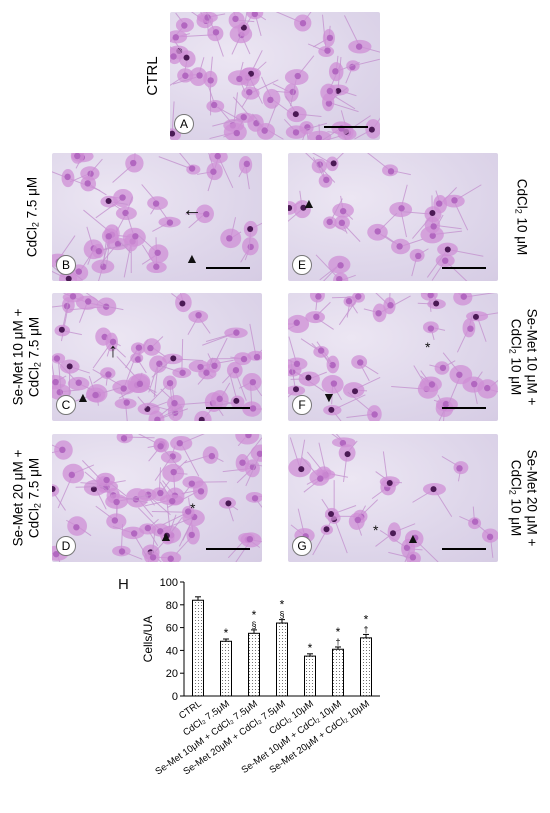 Image resolution: width=550 pixels, height=813 pixels. What do you see at coordinates (393, 217) in the screenshot?
I see `micrograph-panel-e: ▲ E` at bounding box center [393, 217].